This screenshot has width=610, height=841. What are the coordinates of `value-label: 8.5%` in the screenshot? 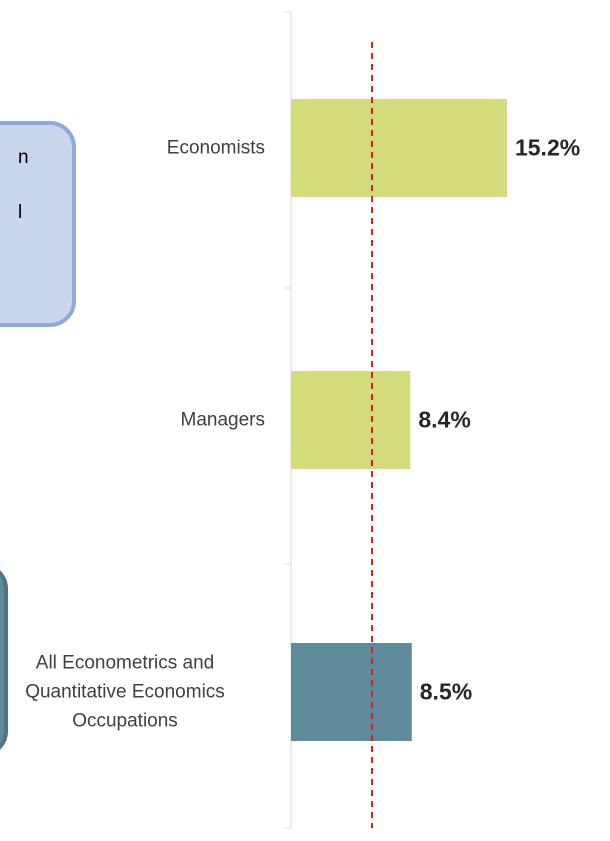 It's located at (446, 691).